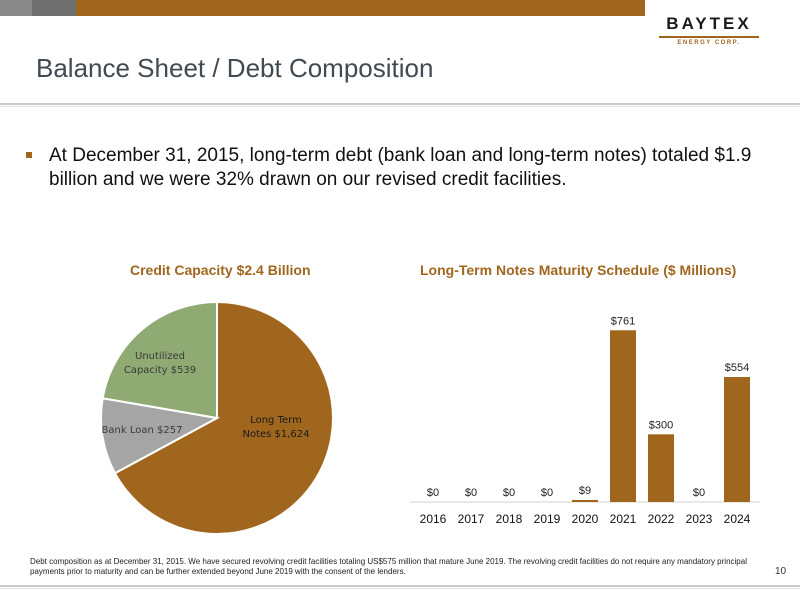 The width and height of the screenshot is (800, 600). I want to click on pie-slice-label: Notes $1,624, so click(275, 434).